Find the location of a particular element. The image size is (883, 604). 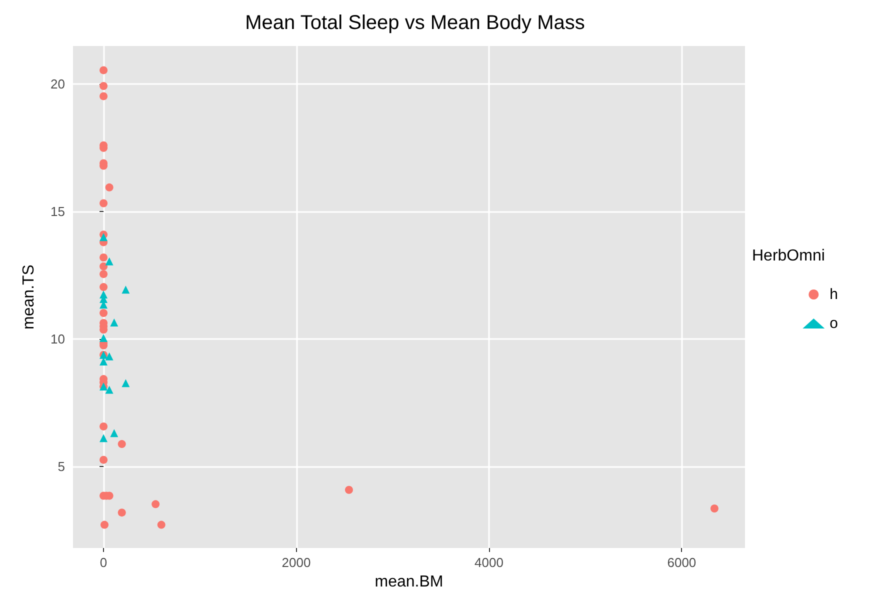

y-tick-label: 10 is located at coordinates (57, 339).